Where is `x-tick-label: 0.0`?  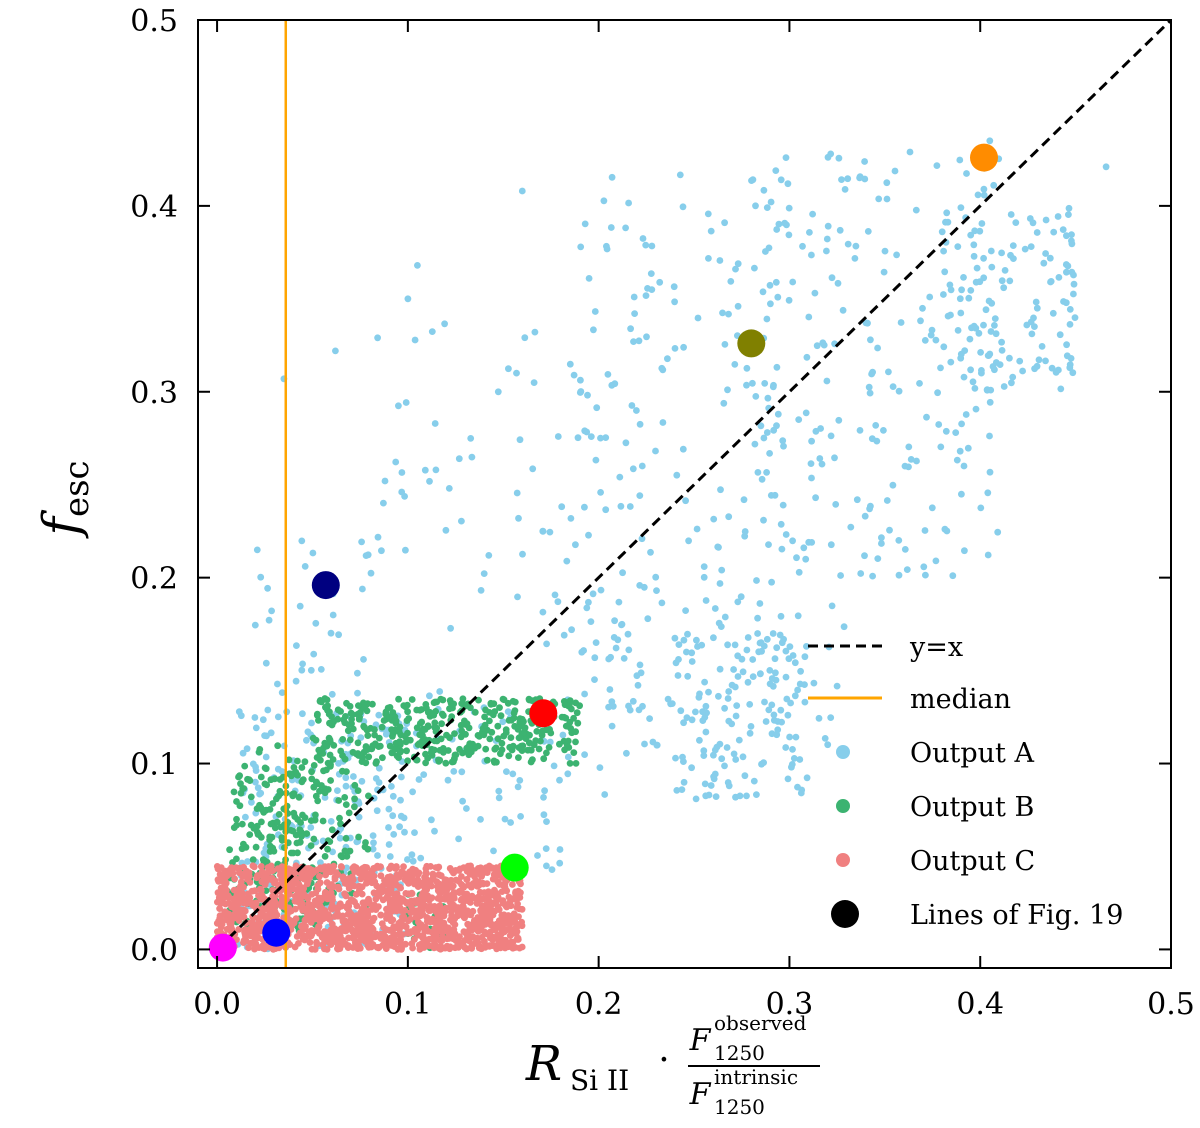 x-tick-label: 0.0 is located at coordinates (217, 1004).